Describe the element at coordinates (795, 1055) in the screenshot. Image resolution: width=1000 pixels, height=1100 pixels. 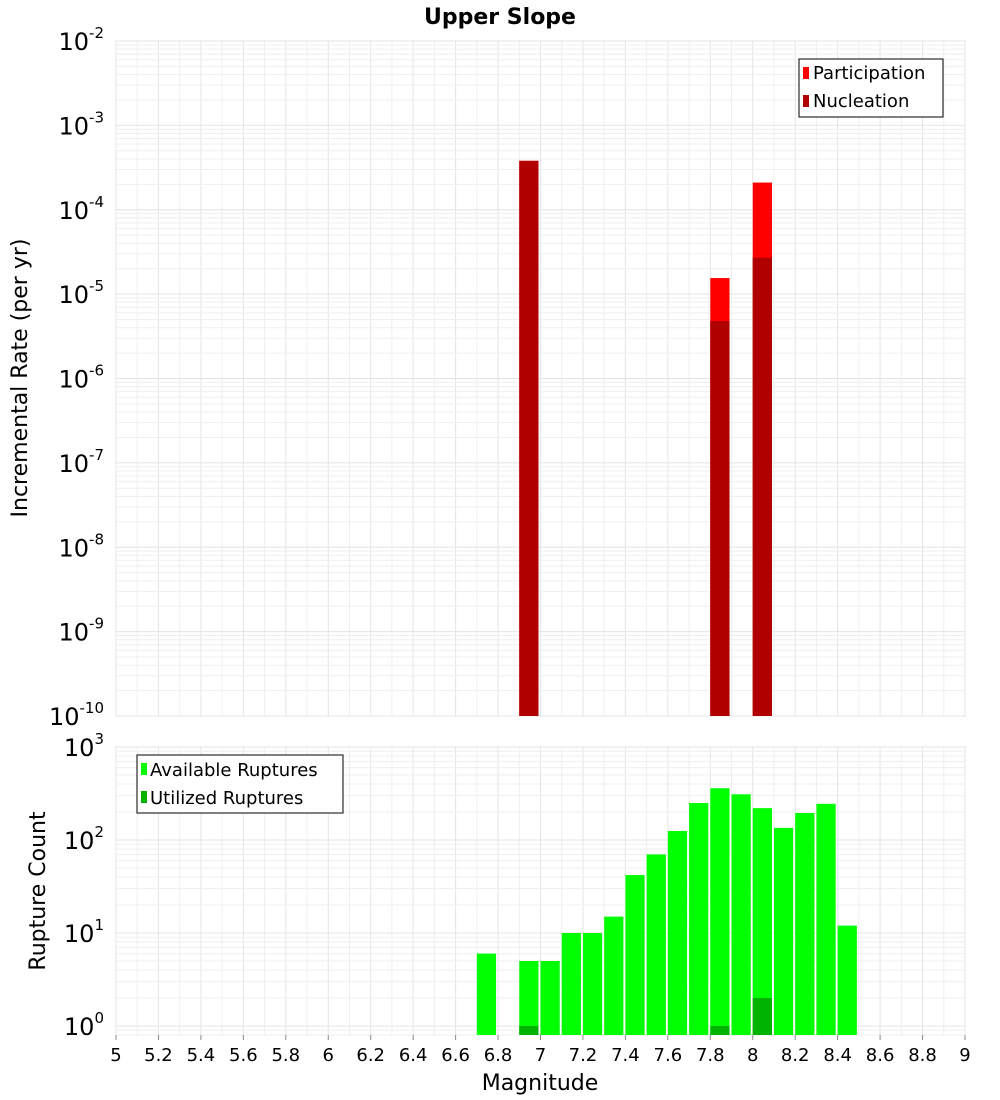
I see `x-tick-label: 8.2` at that location.